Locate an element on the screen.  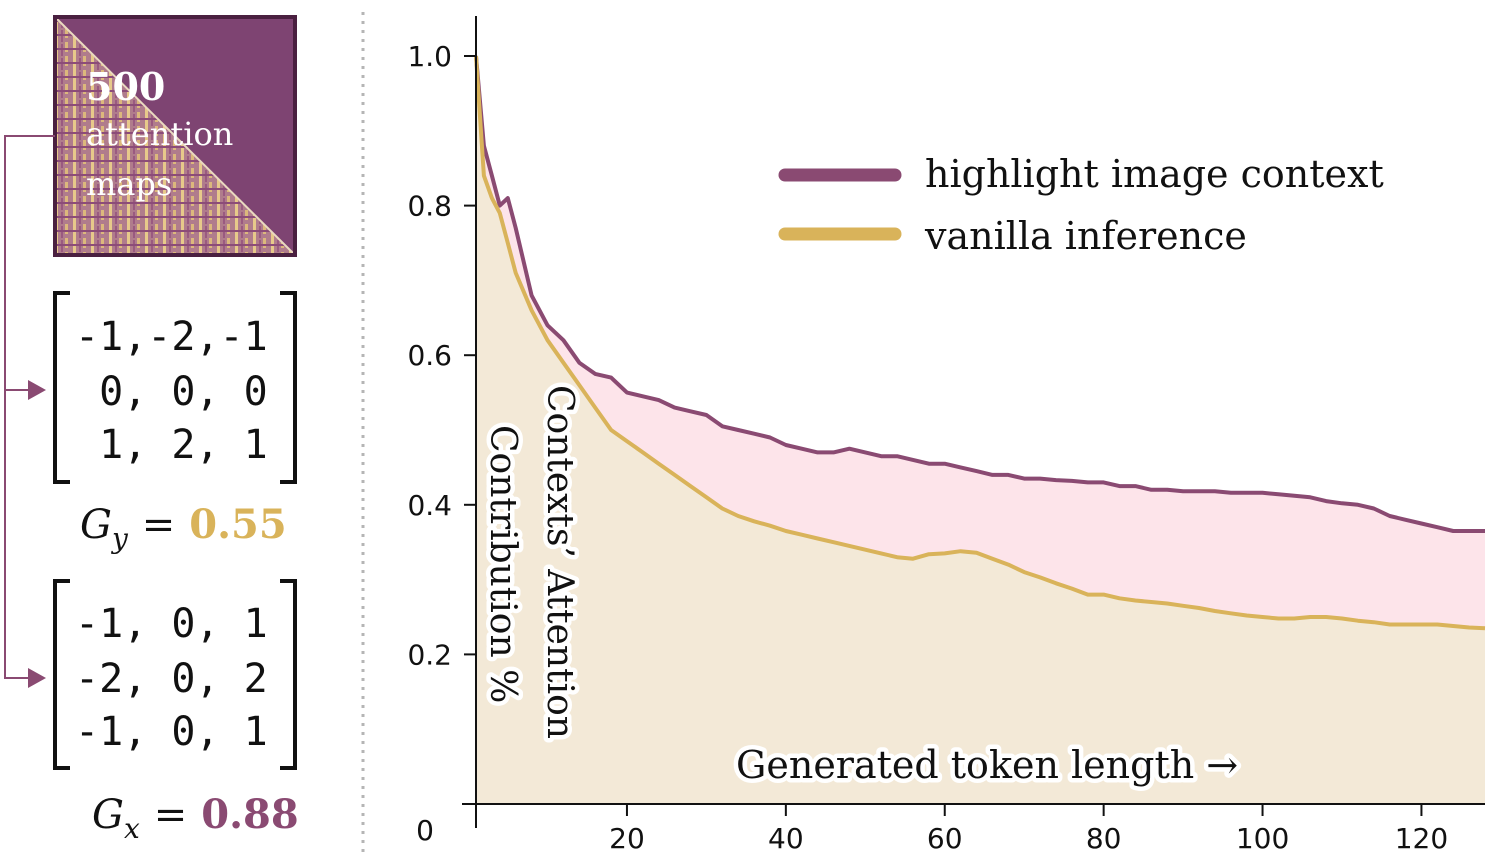
kernel-y-bracket-left is located at coordinates (61, 387).